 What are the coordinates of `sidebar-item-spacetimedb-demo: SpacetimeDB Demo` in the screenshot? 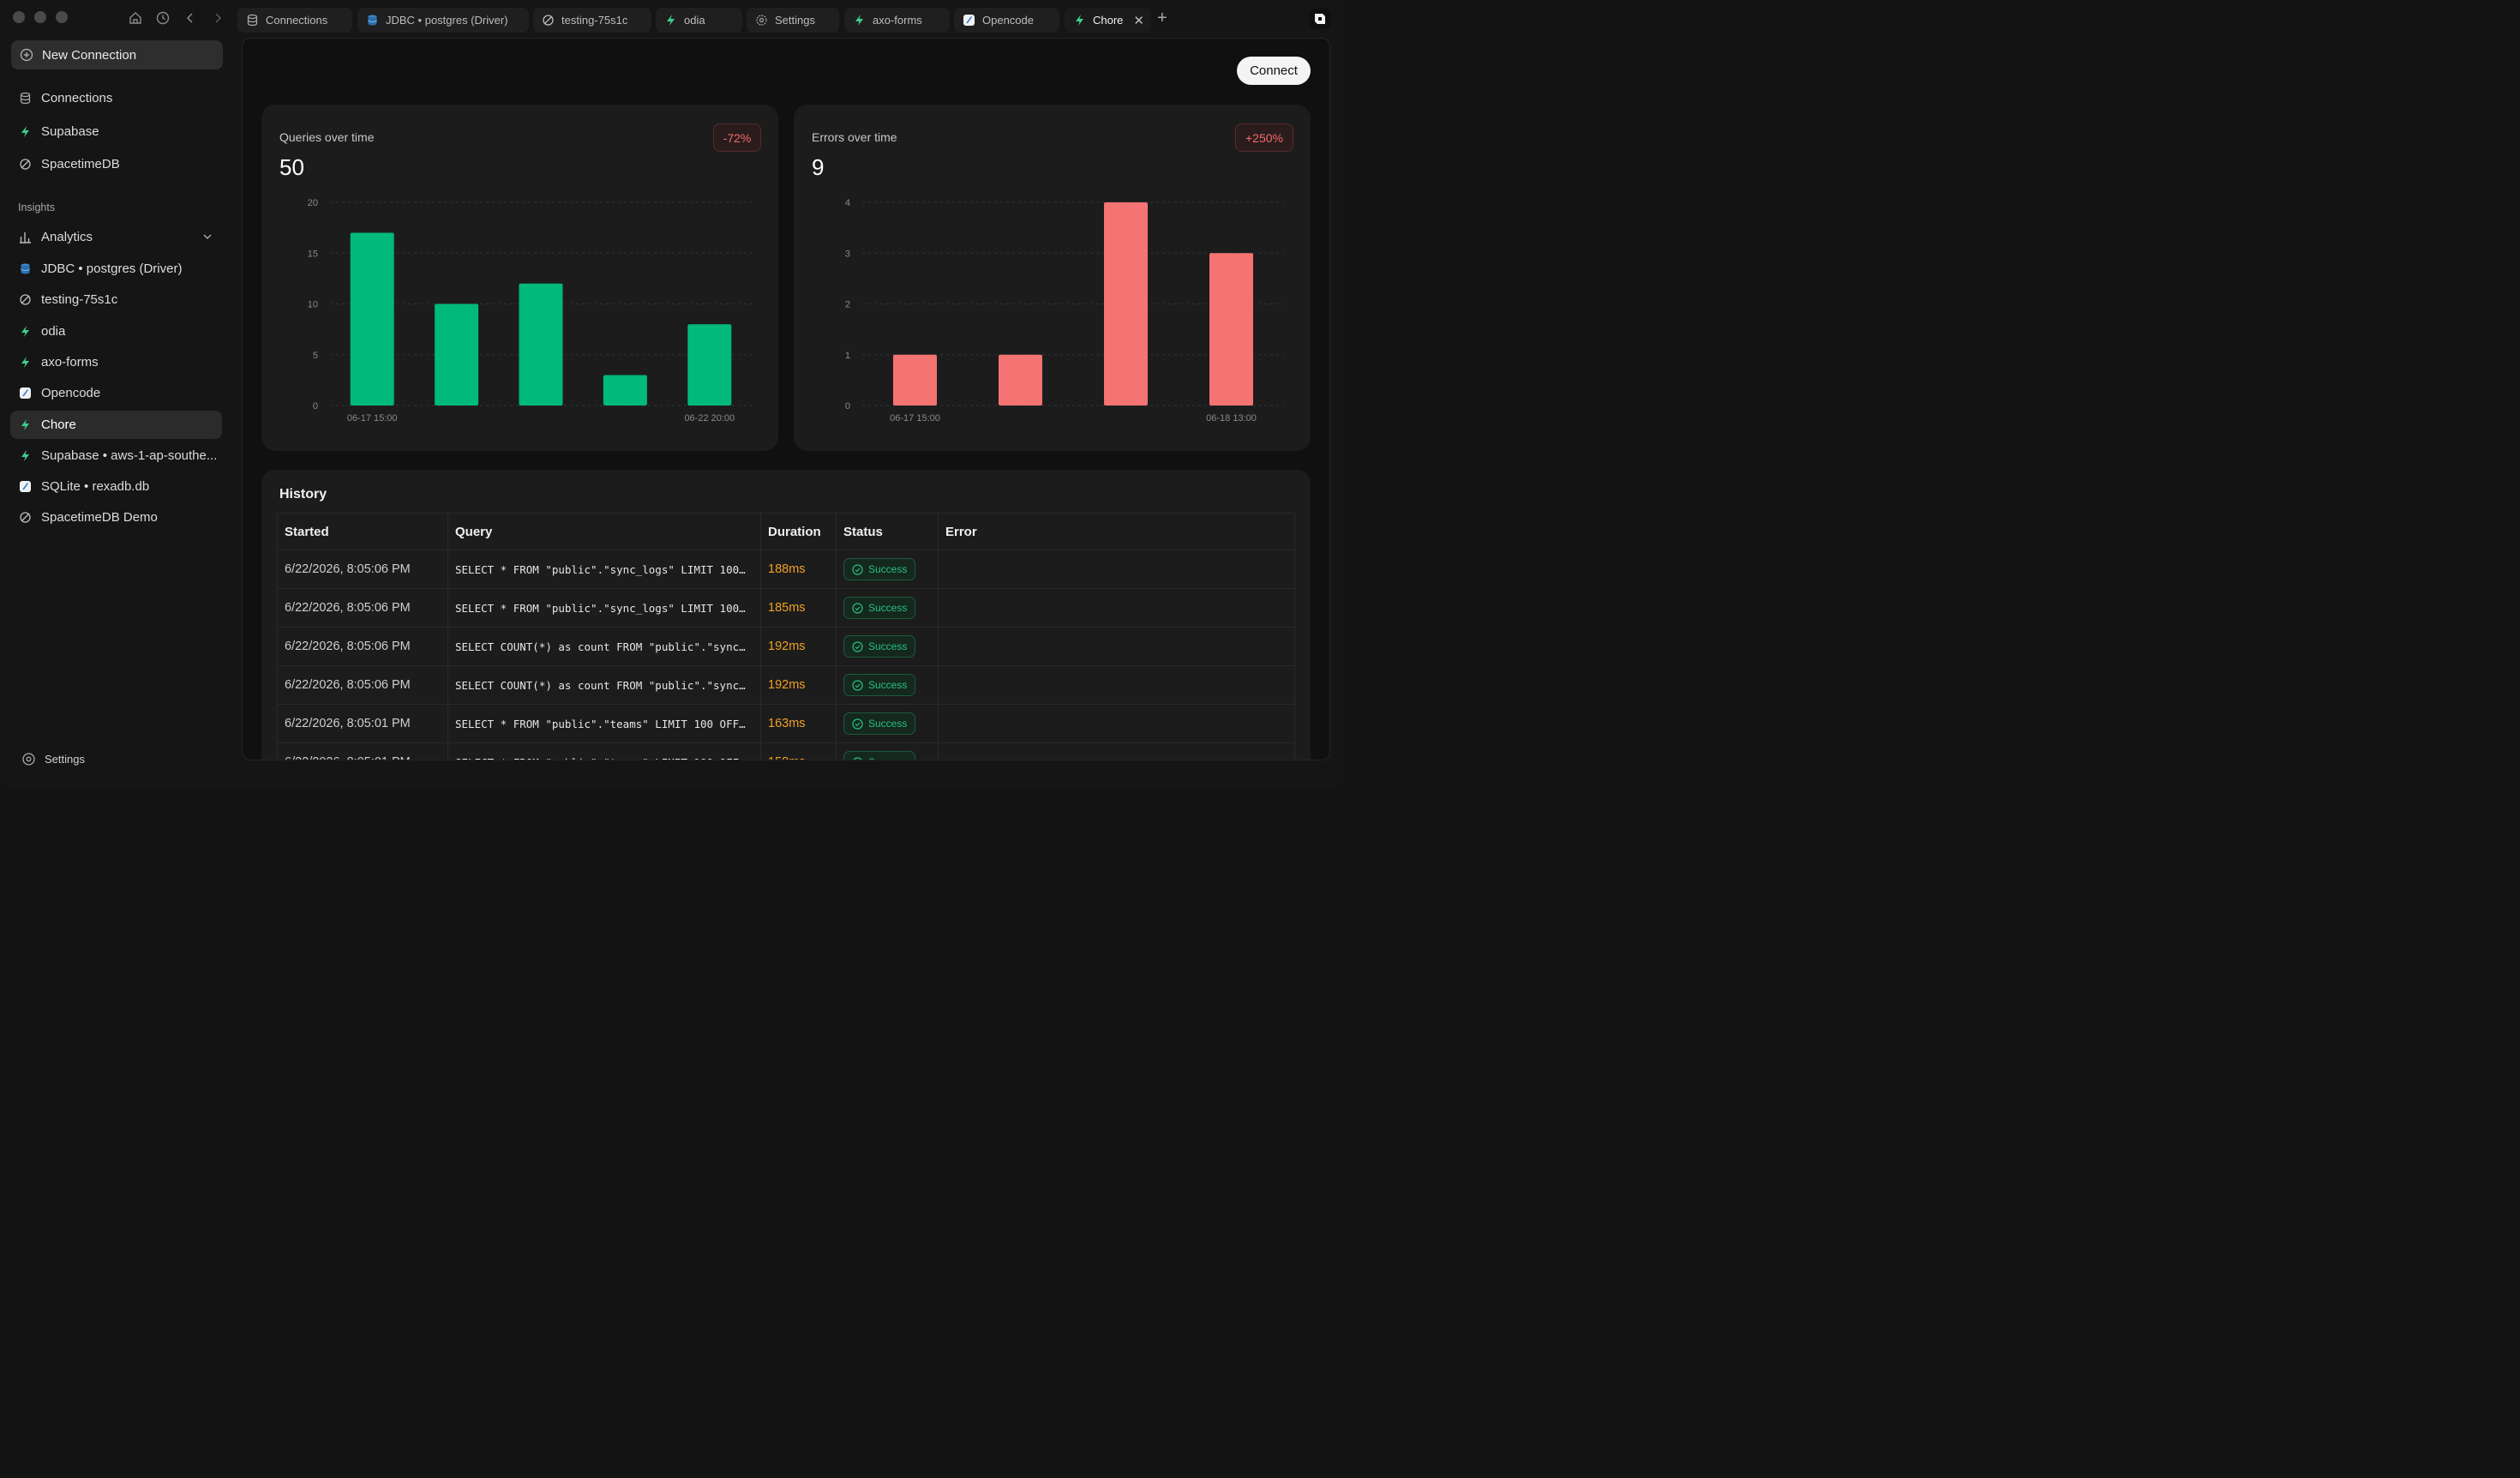 It's located at (116, 517).